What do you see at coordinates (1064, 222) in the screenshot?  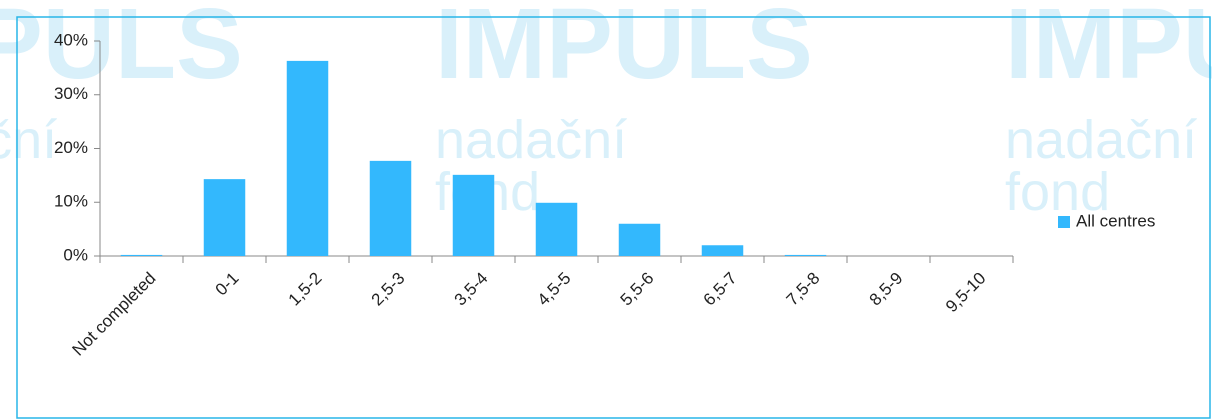 I see `legend-swatch` at bounding box center [1064, 222].